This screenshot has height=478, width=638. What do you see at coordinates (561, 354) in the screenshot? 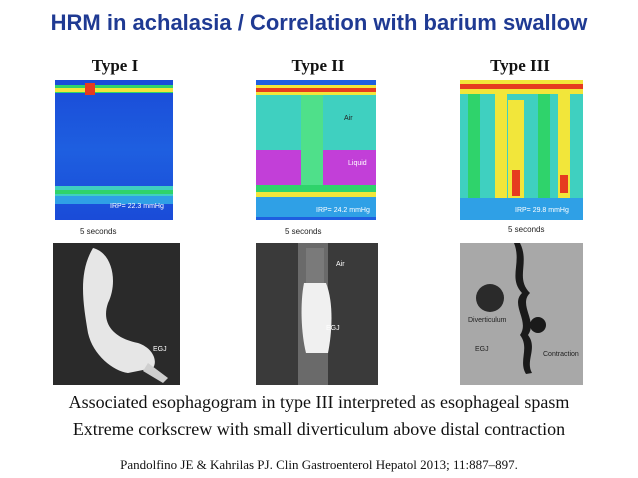
I see `xray-label-contraction: Contraction` at bounding box center [561, 354].